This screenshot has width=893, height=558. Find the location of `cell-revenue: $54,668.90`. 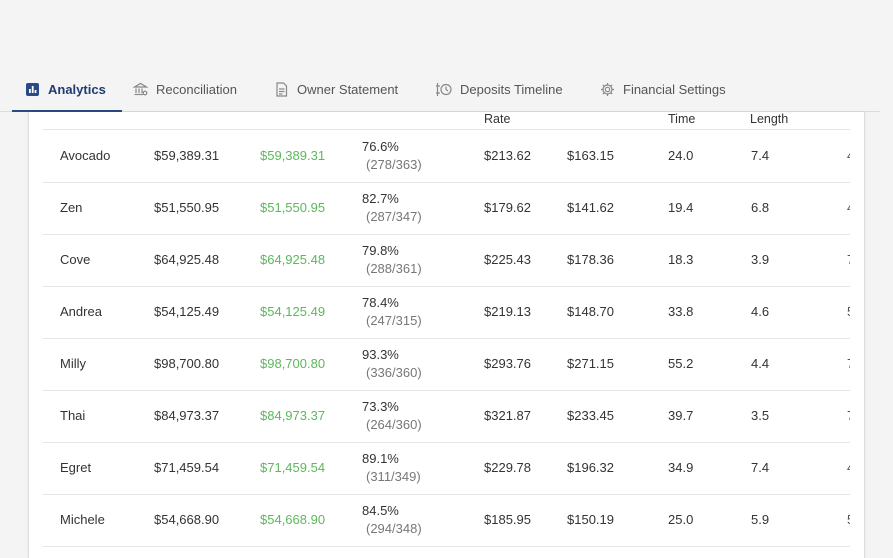

cell-revenue: $54,668.90 is located at coordinates (187, 519).